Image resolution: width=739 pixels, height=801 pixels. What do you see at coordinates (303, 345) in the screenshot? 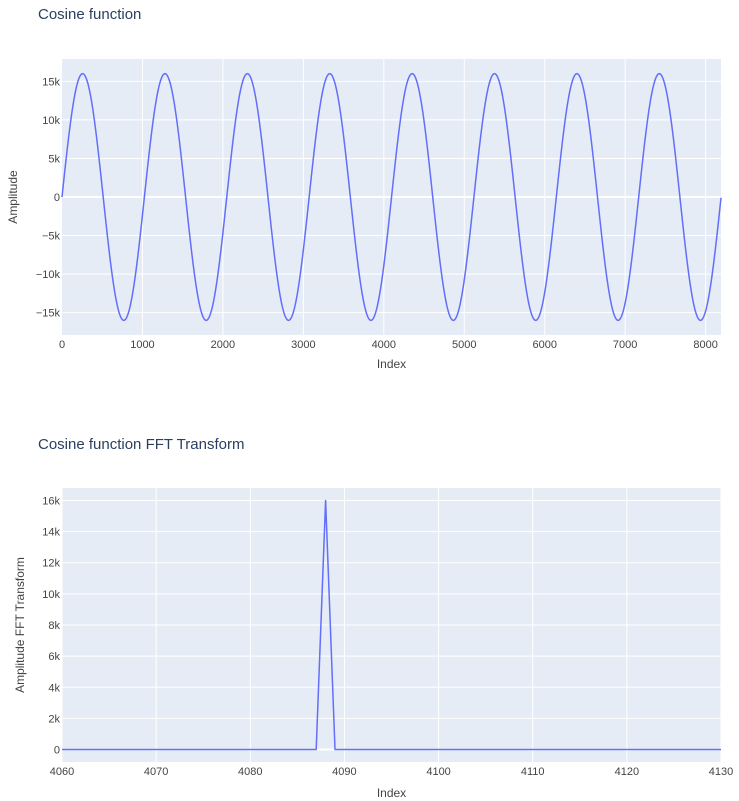
I see `x-tick-label: 3000` at bounding box center [303, 345].